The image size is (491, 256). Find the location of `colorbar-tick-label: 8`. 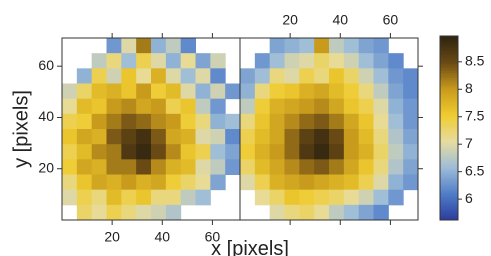

colorbar-tick-label: 8 is located at coordinates (469, 88).